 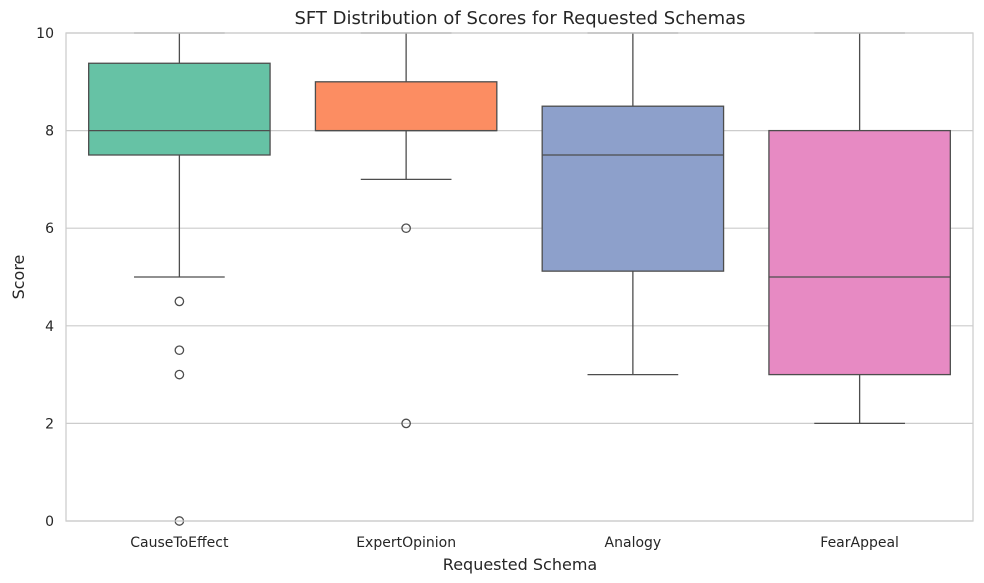 What do you see at coordinates (49, 229) in the screenshot?
I see `y-tick-label: 6` at bounding box center [49, 229].